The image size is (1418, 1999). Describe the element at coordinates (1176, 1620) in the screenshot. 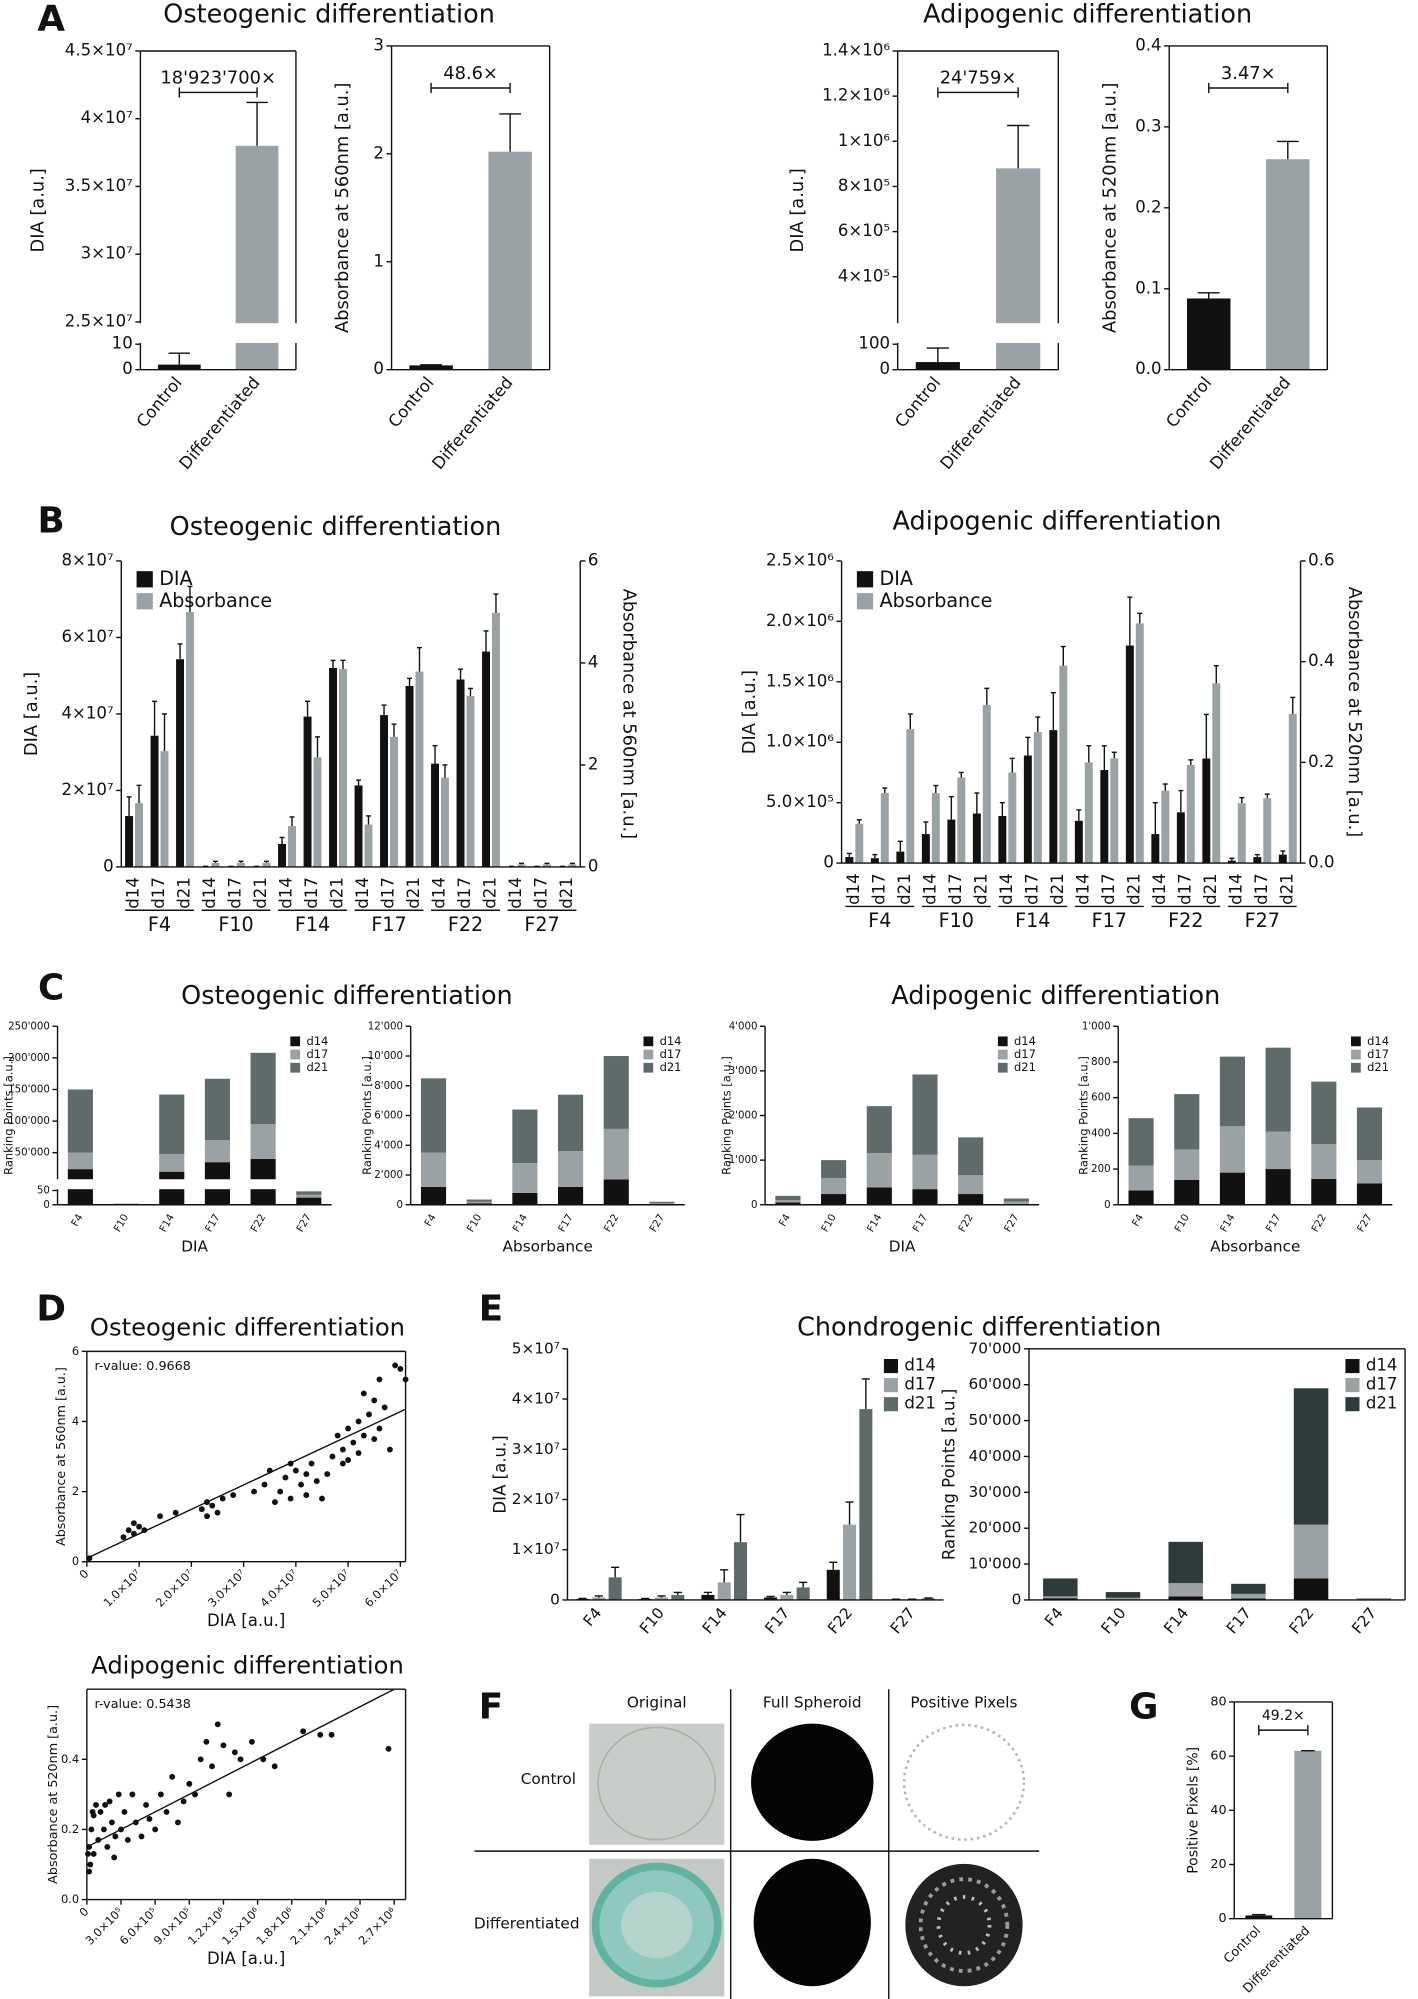

I see `x-tick-label: F14` at that location.